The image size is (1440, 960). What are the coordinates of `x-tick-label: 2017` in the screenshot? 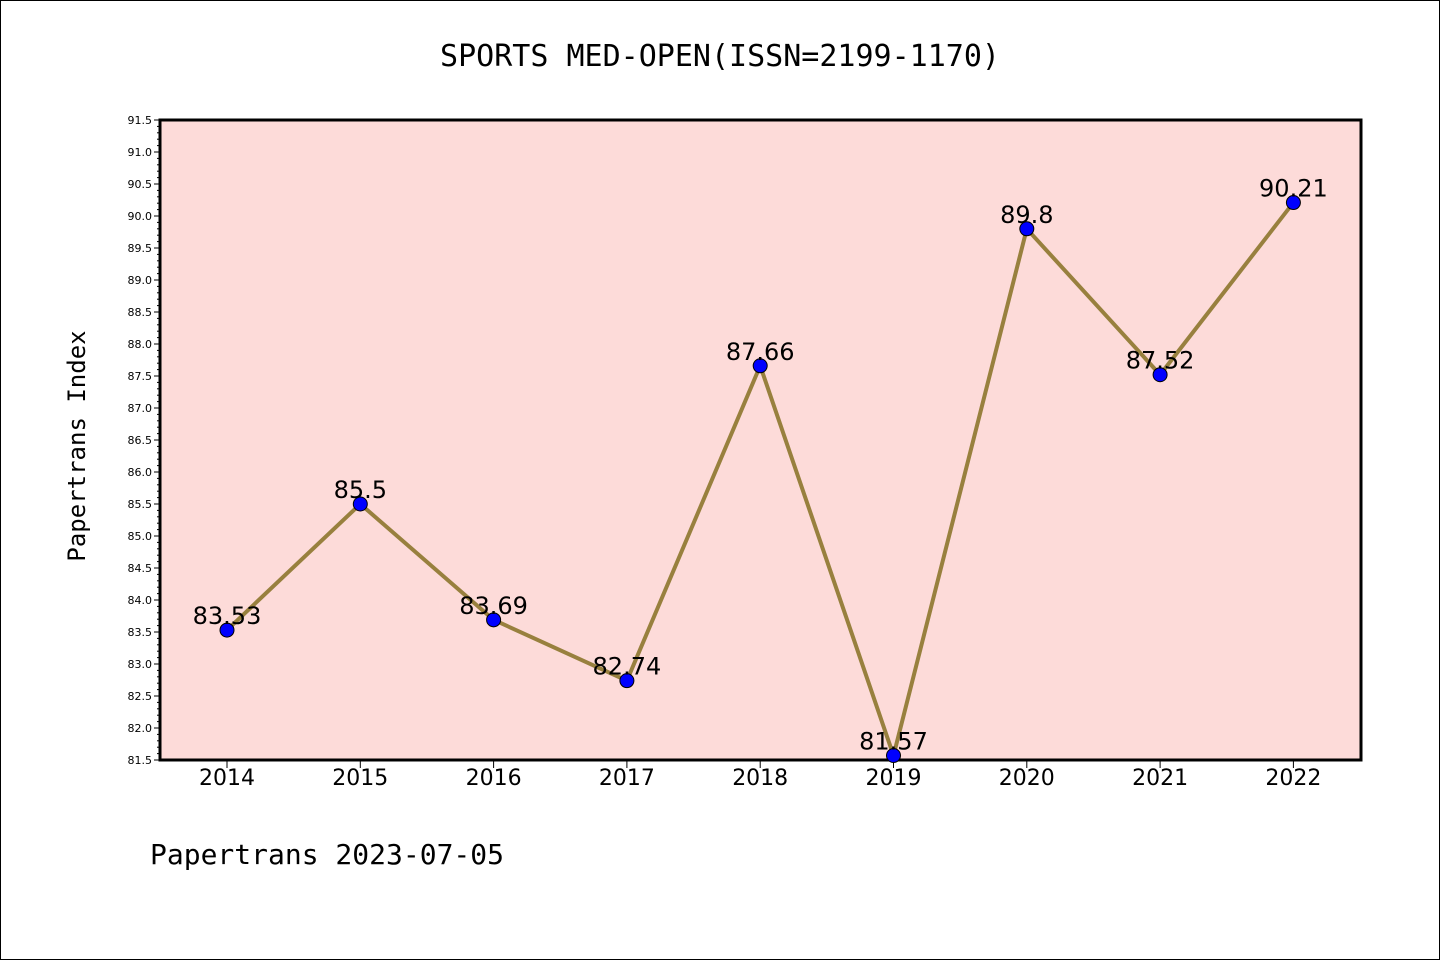 It's located at (627, 778).